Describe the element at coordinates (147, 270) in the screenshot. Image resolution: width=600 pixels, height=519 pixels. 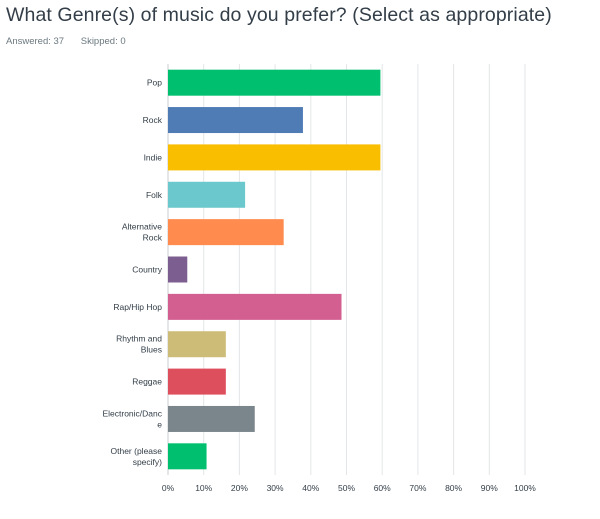
I see `category-label: Country` at that location.